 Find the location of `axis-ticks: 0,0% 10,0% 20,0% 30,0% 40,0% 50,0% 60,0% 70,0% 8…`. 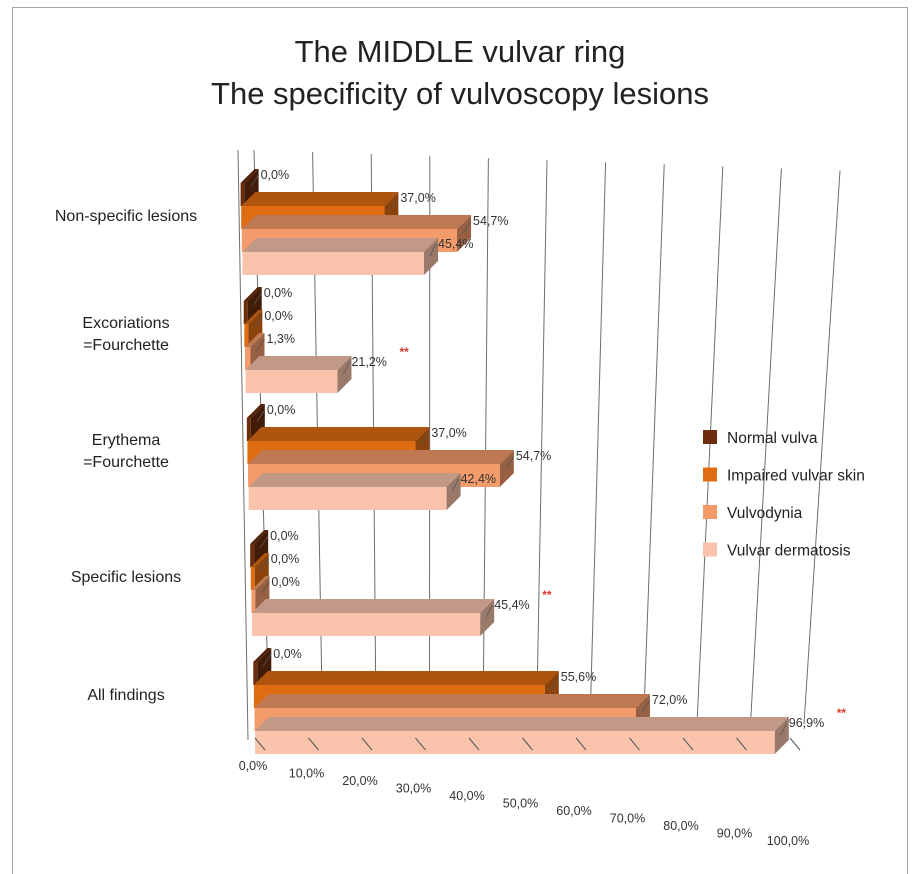

axis-ticks: 0,0% 10,0% 20,0% 30,0% 40,0% 50,0% 60,0% 70,0% 8… is located at coordinates (524, 792).